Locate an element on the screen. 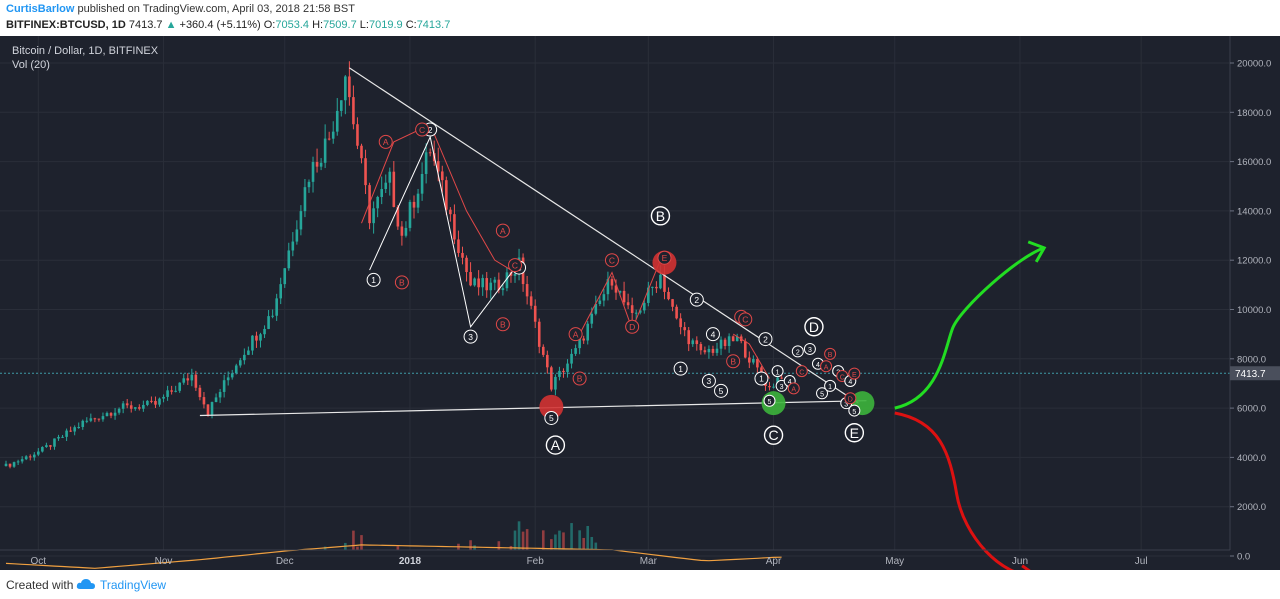 Image resolution: width=1280 pixels, height=599 pixels. wave-label: 5 is located at coordinates (854, 412).